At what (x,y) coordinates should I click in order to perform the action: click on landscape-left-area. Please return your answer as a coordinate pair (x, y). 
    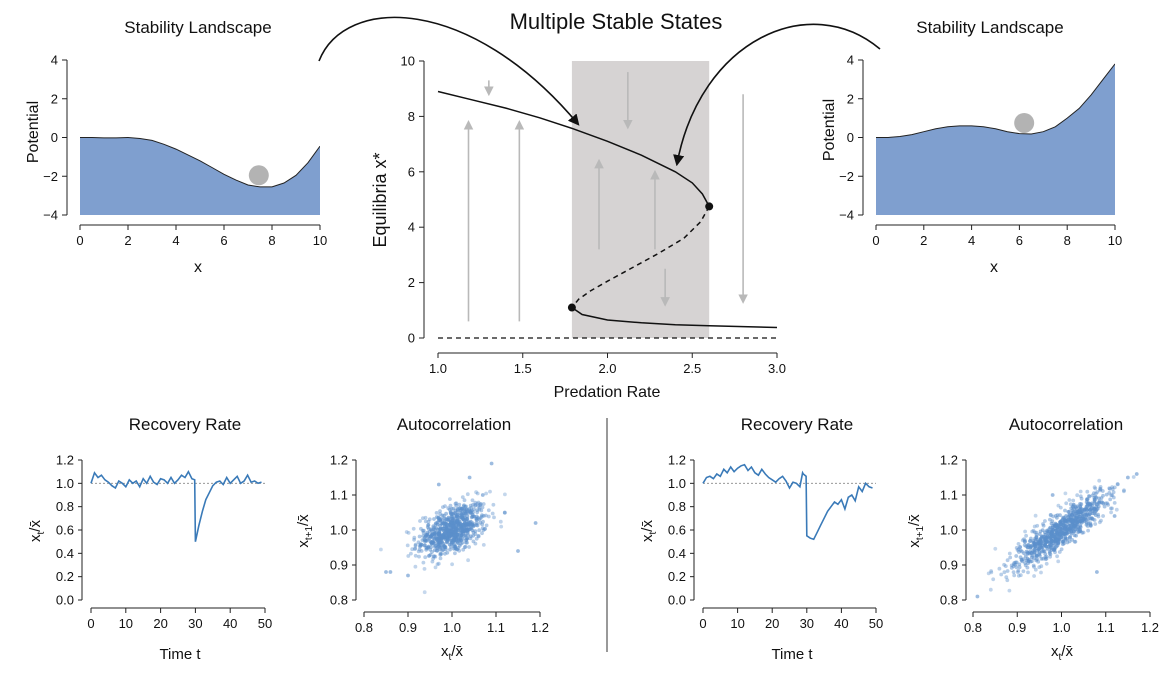
    Looking at the image, I should click on (200, 176).